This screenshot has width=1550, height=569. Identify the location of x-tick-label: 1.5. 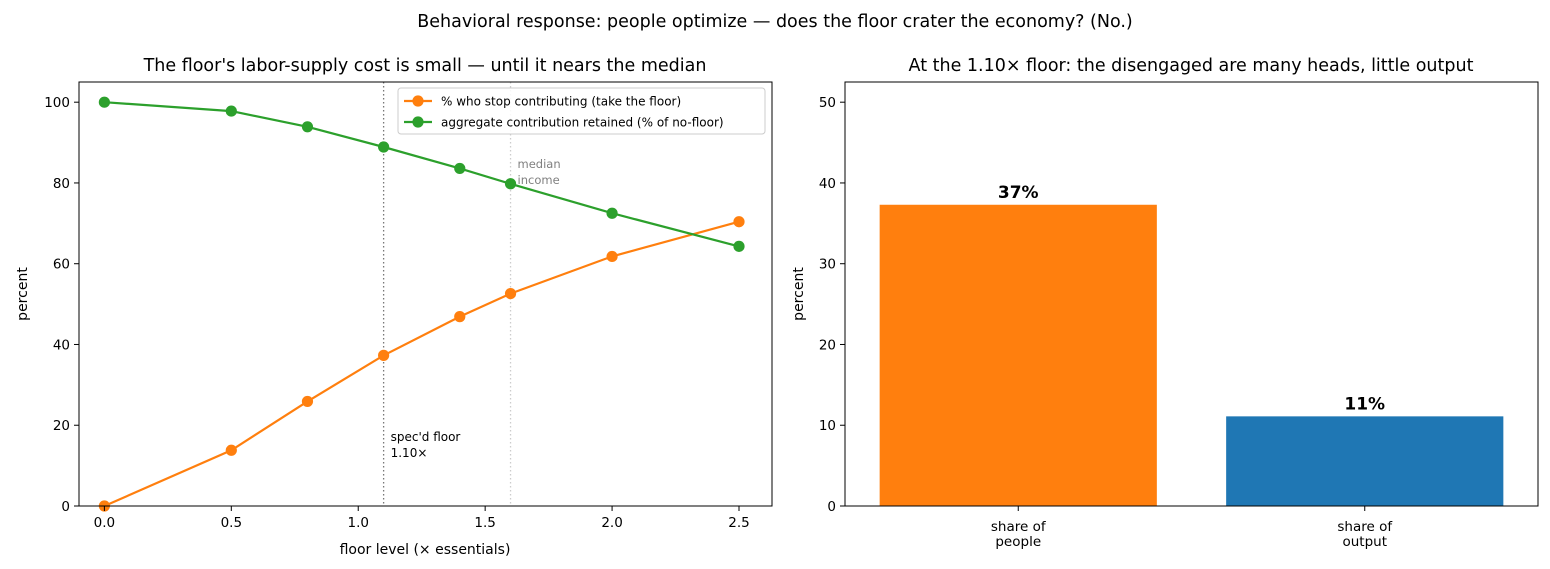
(484, 523).